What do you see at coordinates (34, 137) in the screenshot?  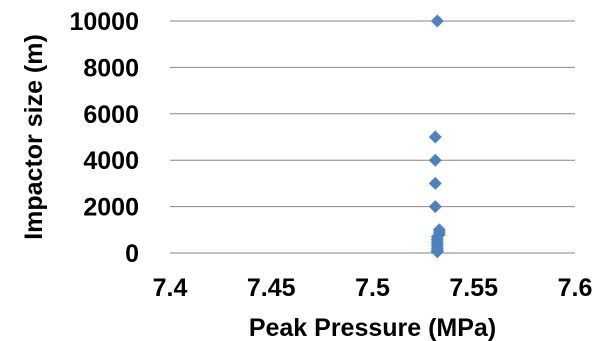 I see `y-axis-title: Impactor size (m)` at bounding box center [34, 137].